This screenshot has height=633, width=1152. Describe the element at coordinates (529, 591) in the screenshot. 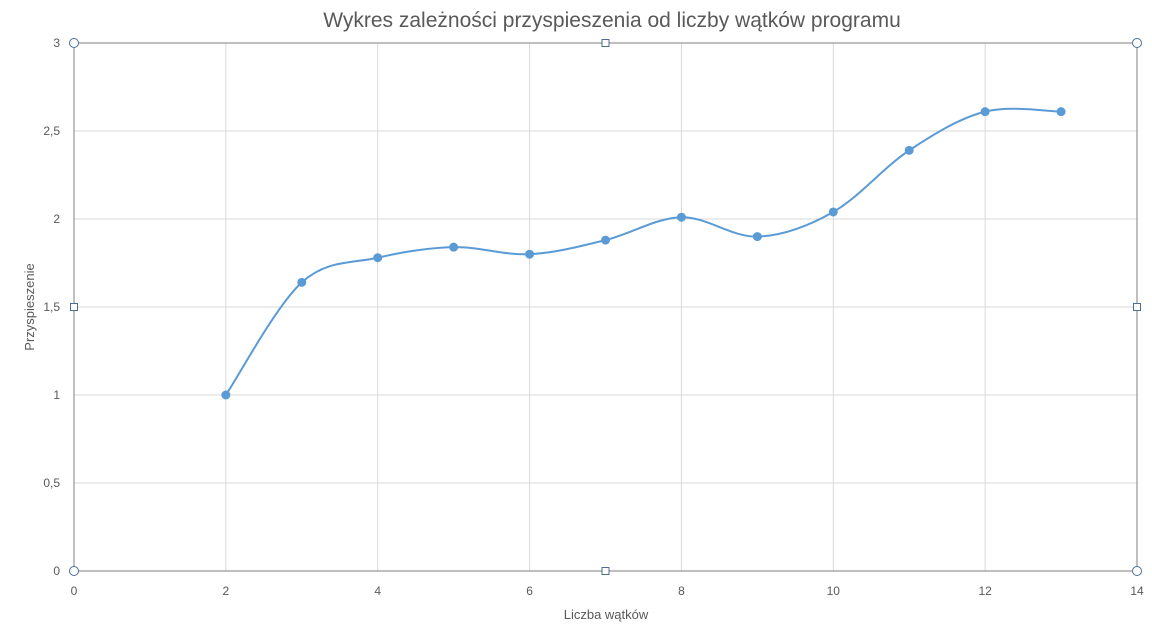

I see `x-tick-label: 6` at that location.